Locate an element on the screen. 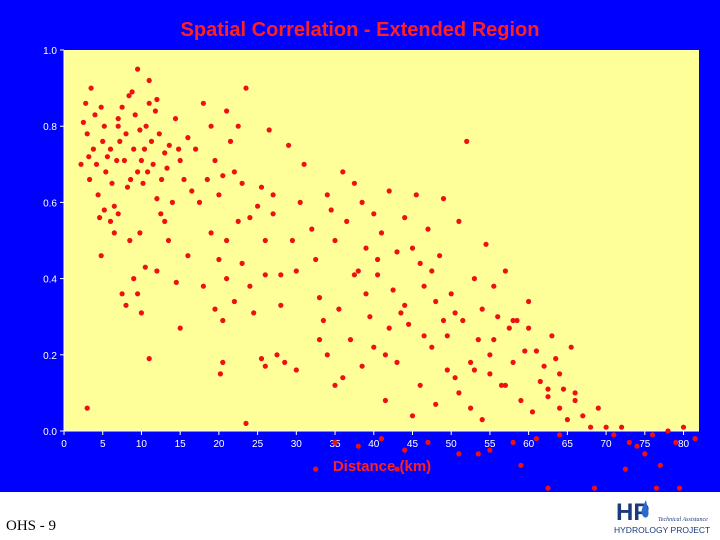 This screenshot has height=540, width=720. y-tick-label: 1.0 is located at coordinates (50, 51).